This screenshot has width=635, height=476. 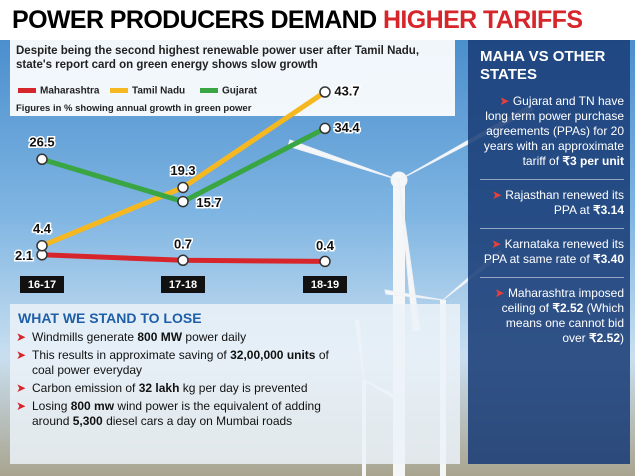 What do you see at coordinates (85, 337) in the screenshot?
I see `text: Windmills generate` at bounding box center [85, 337].